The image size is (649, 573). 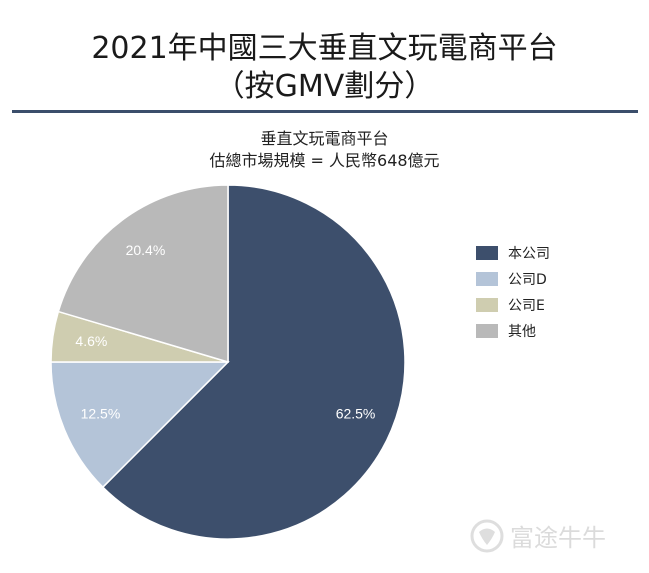 I want to click on legend-label: 本公司, so click(x=529, y=254).